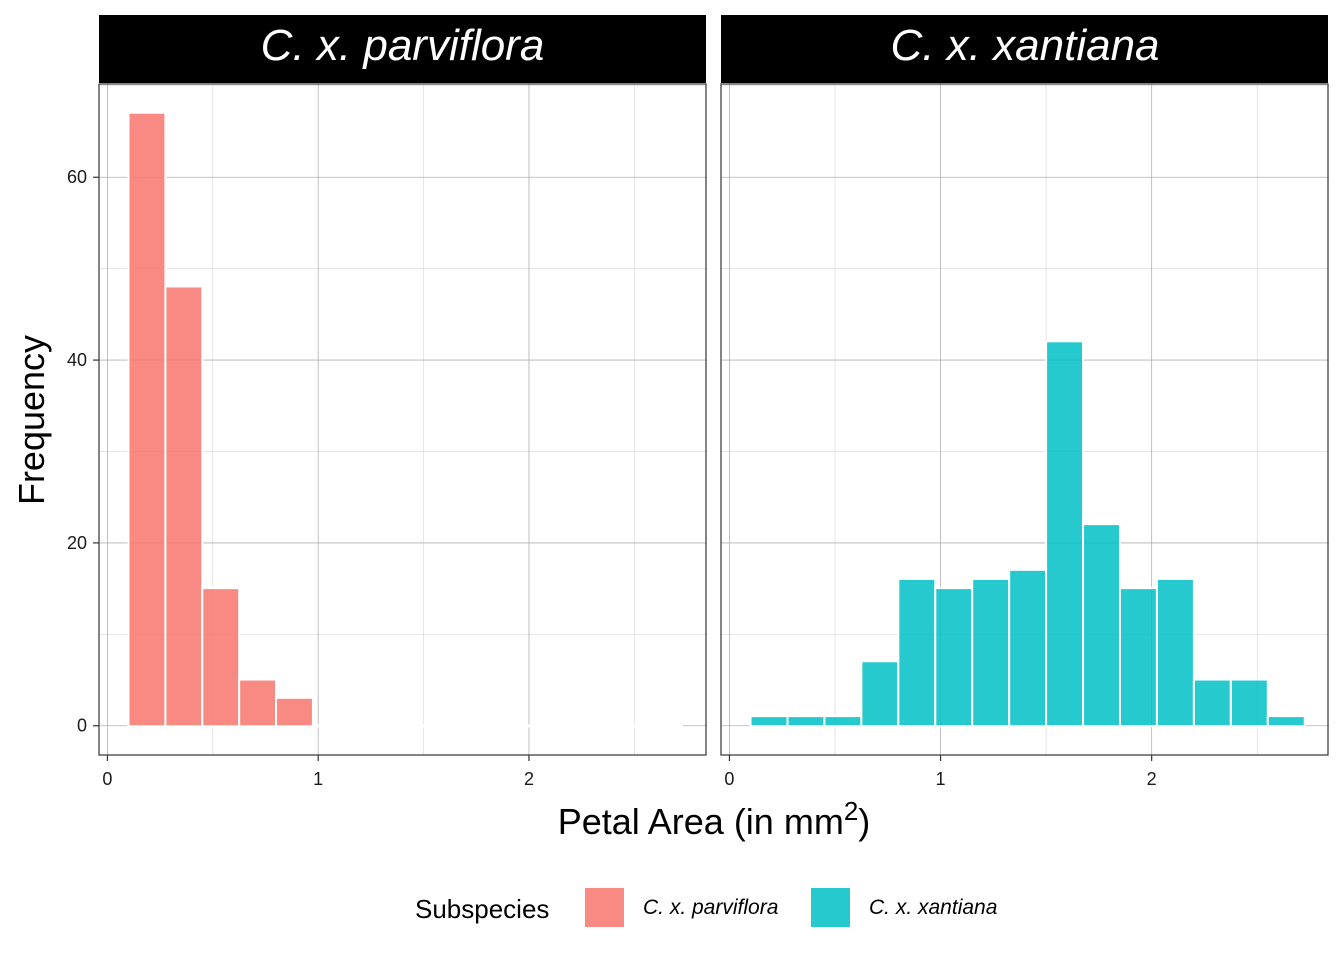 This screenshot has height=960, width=1344. What do you see at coordinates (82, 726) in the screenshot?
I see `y-tick-label: 0` at bounding box center [82, 726].